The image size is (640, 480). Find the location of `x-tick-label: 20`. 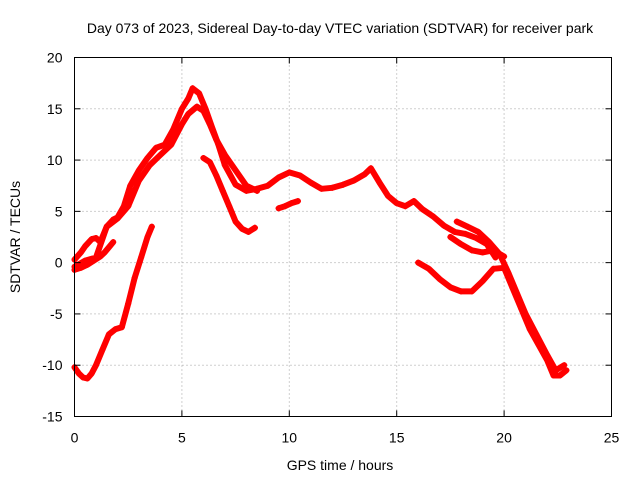

x-tick-label: 20 is located at coordinates (504, 438).